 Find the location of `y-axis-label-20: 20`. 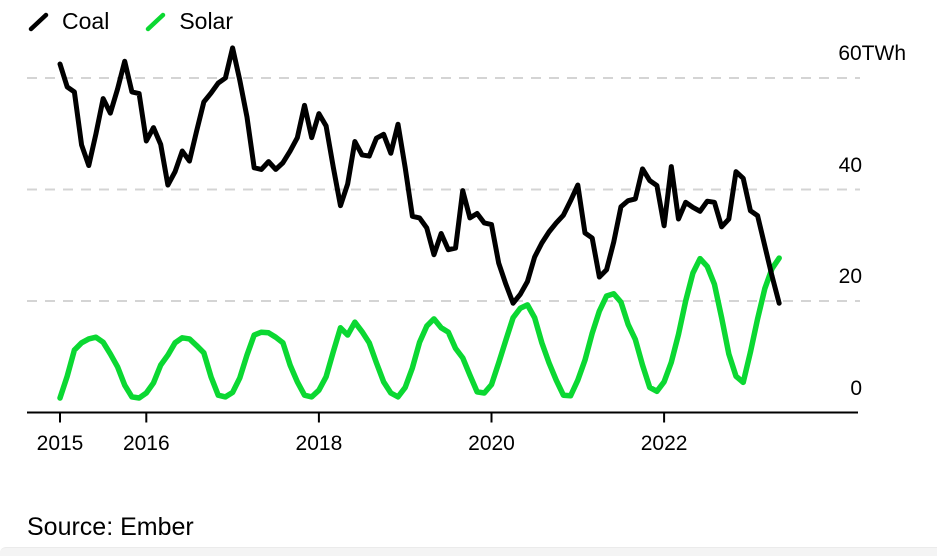

y-axis-label-20: 20 is located at coordinates (850, 276).